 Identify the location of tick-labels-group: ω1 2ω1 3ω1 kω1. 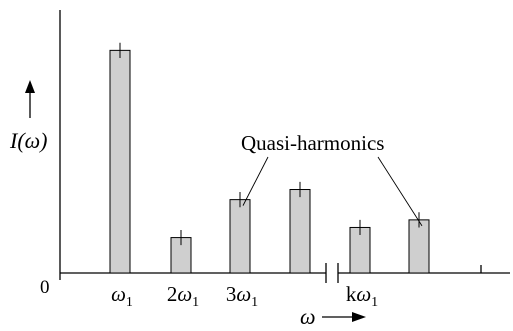
(244, 296).